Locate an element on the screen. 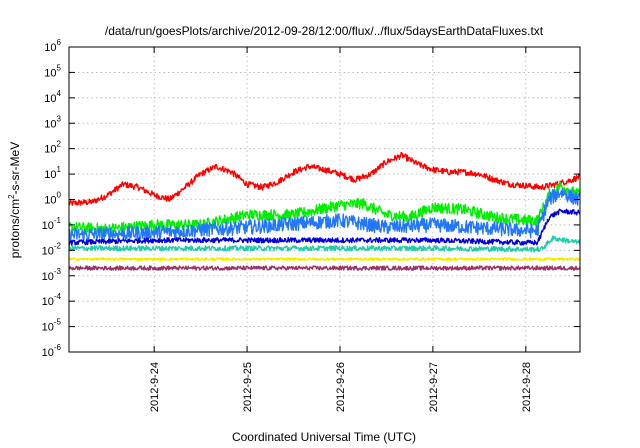 Image resolution: width=640 pixels, height=448 pixels. x-axis-label: Coordinated Universal Time (UTC) is located at coordinates (324, 437).